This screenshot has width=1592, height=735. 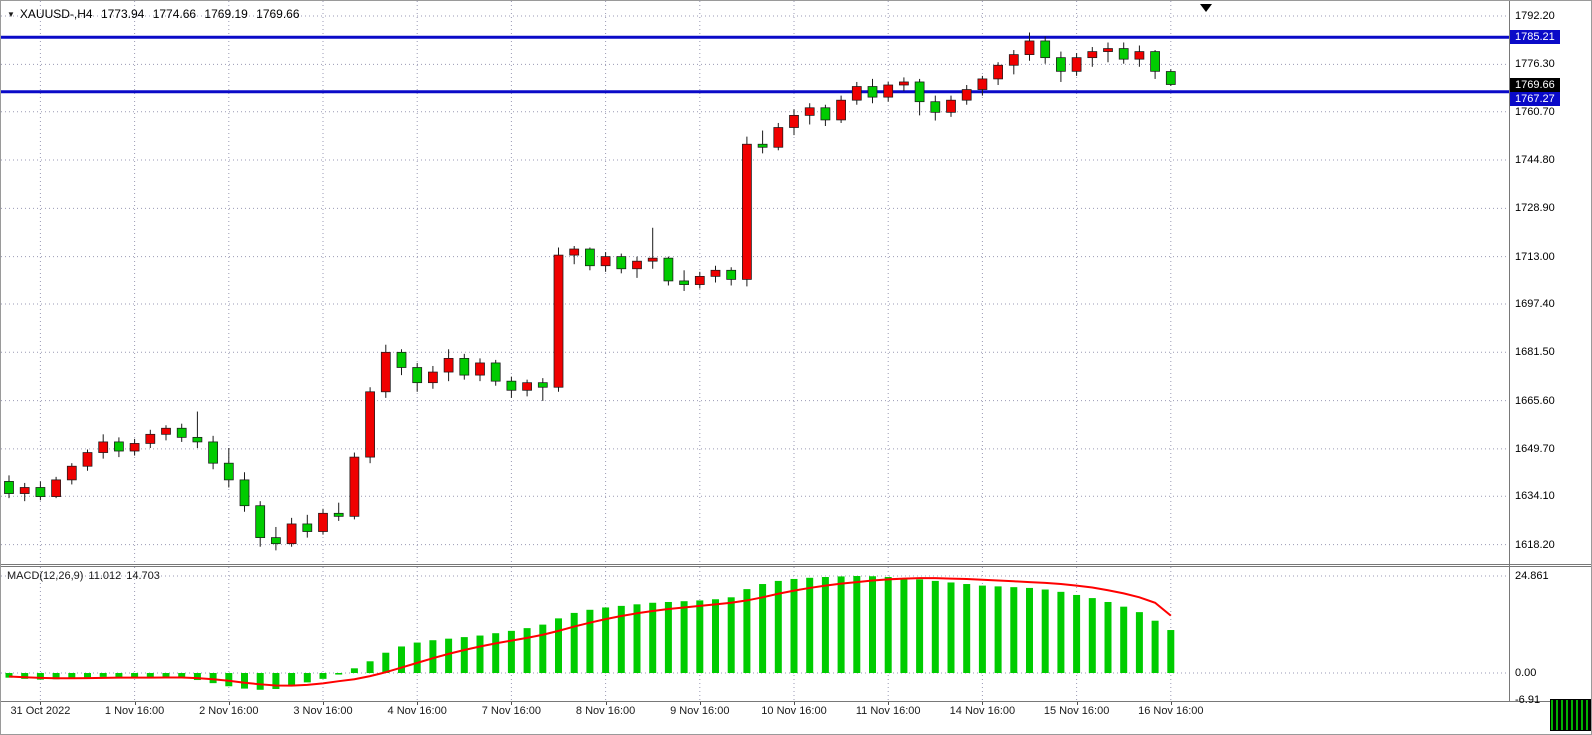 What do you see at coordinates (1535, 84) in the screenshot?
I see `last-price-badge: 1769.66` at bounding box center [1535, 84].